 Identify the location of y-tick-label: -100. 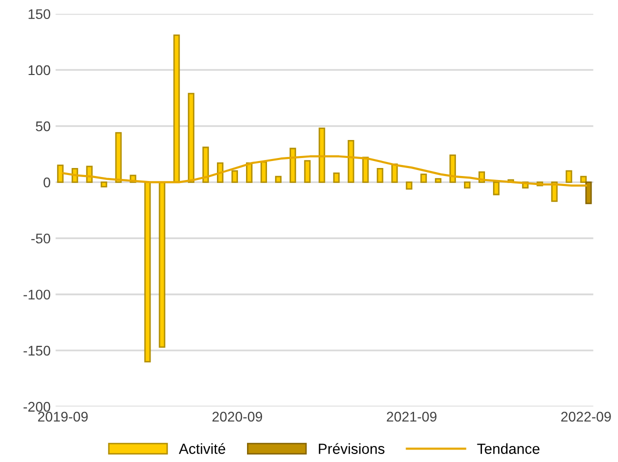
(37, 295).